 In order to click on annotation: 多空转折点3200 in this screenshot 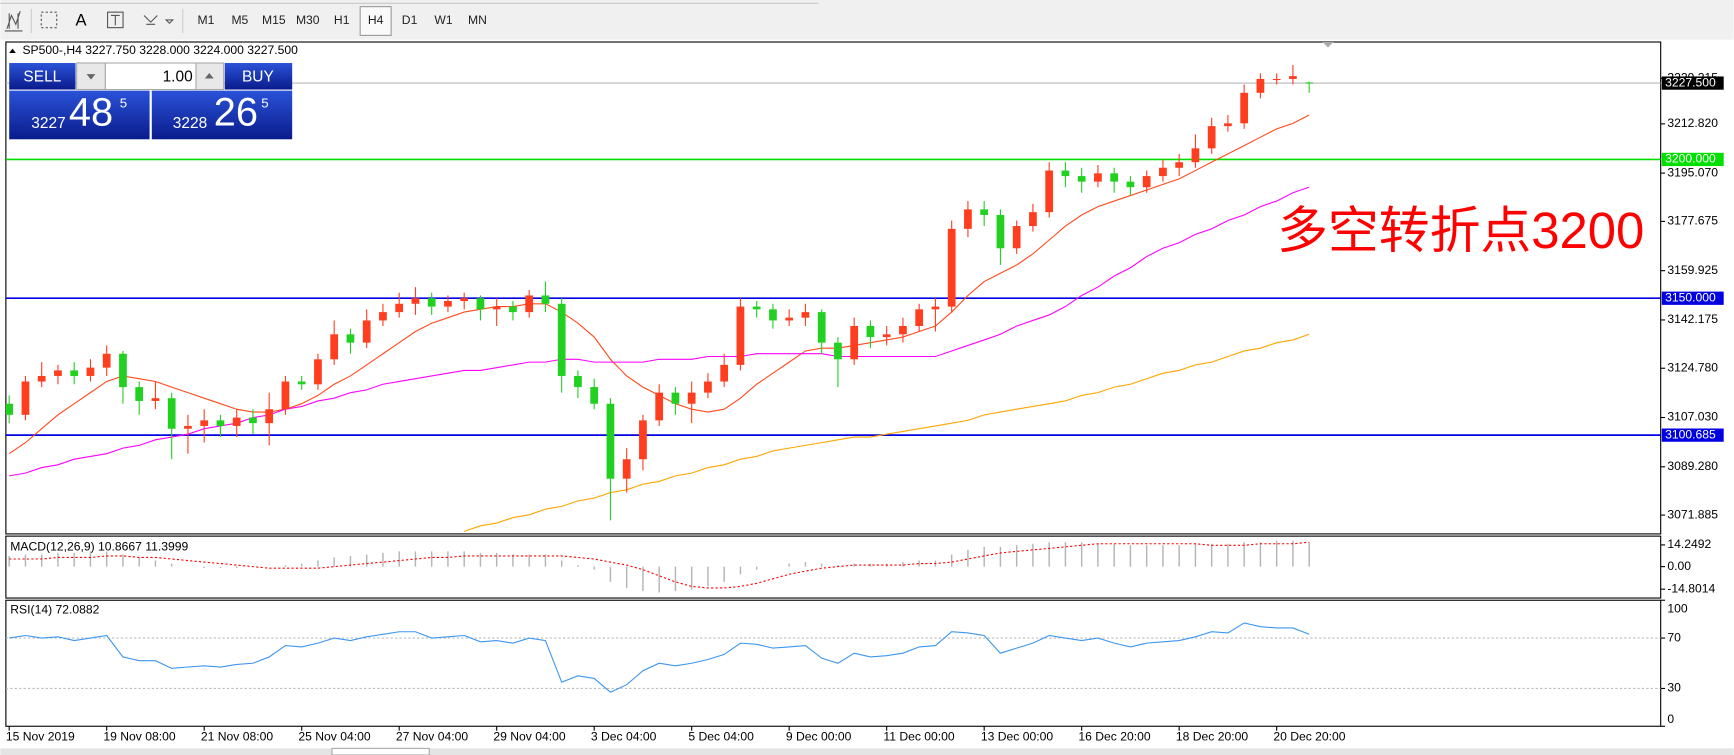, I will do `click(1460, 230)`.